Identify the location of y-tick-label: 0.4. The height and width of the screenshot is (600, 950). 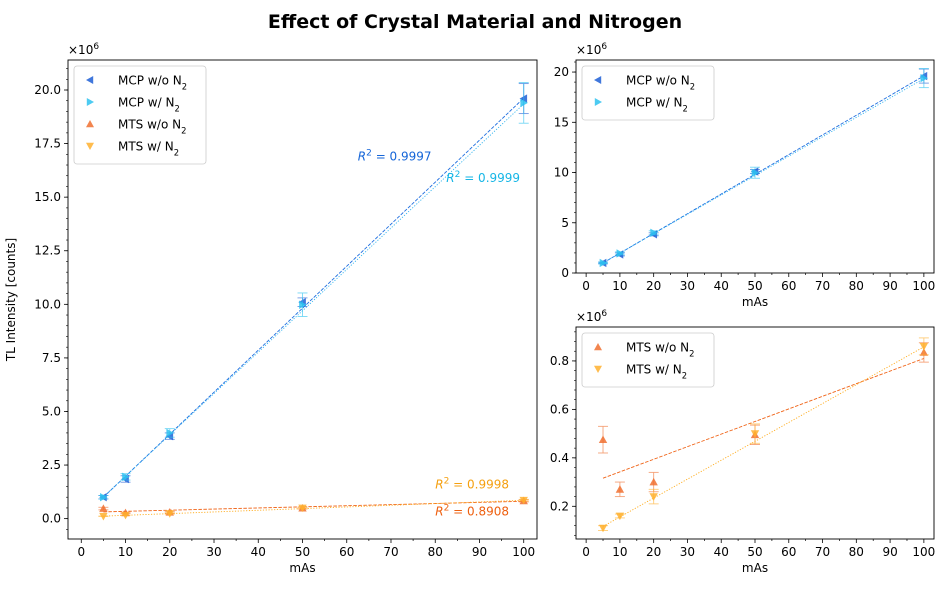
(559, 458).